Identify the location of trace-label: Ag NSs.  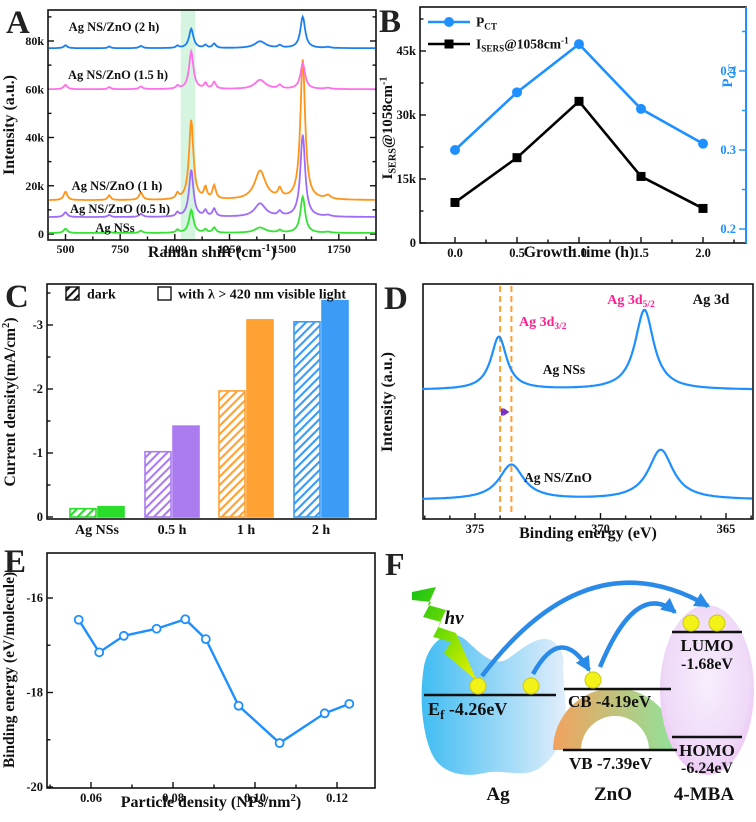
(564, 369).